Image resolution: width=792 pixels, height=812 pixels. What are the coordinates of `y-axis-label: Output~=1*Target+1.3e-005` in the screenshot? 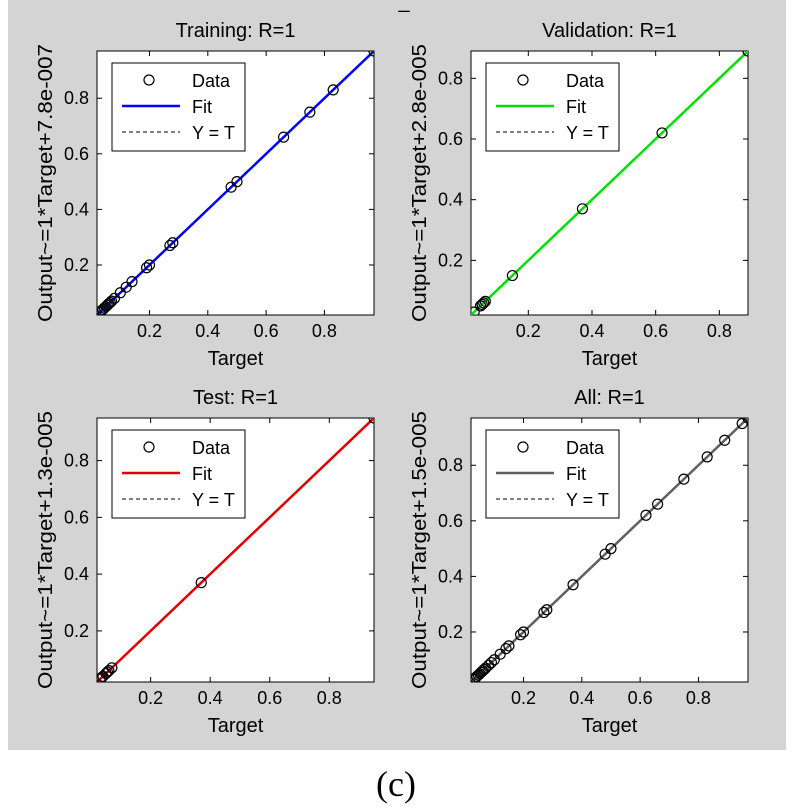 It's located at (46, 550).